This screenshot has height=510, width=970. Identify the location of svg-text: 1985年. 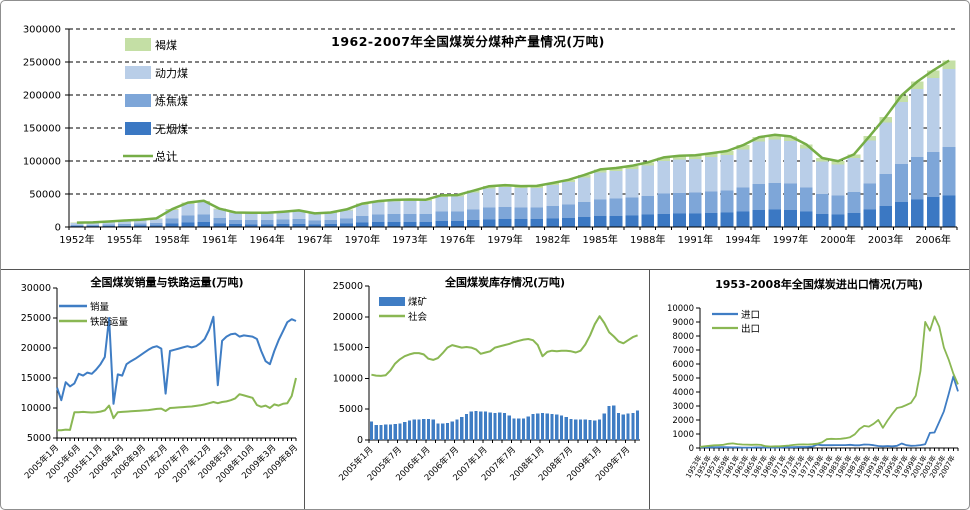
(599, 239).